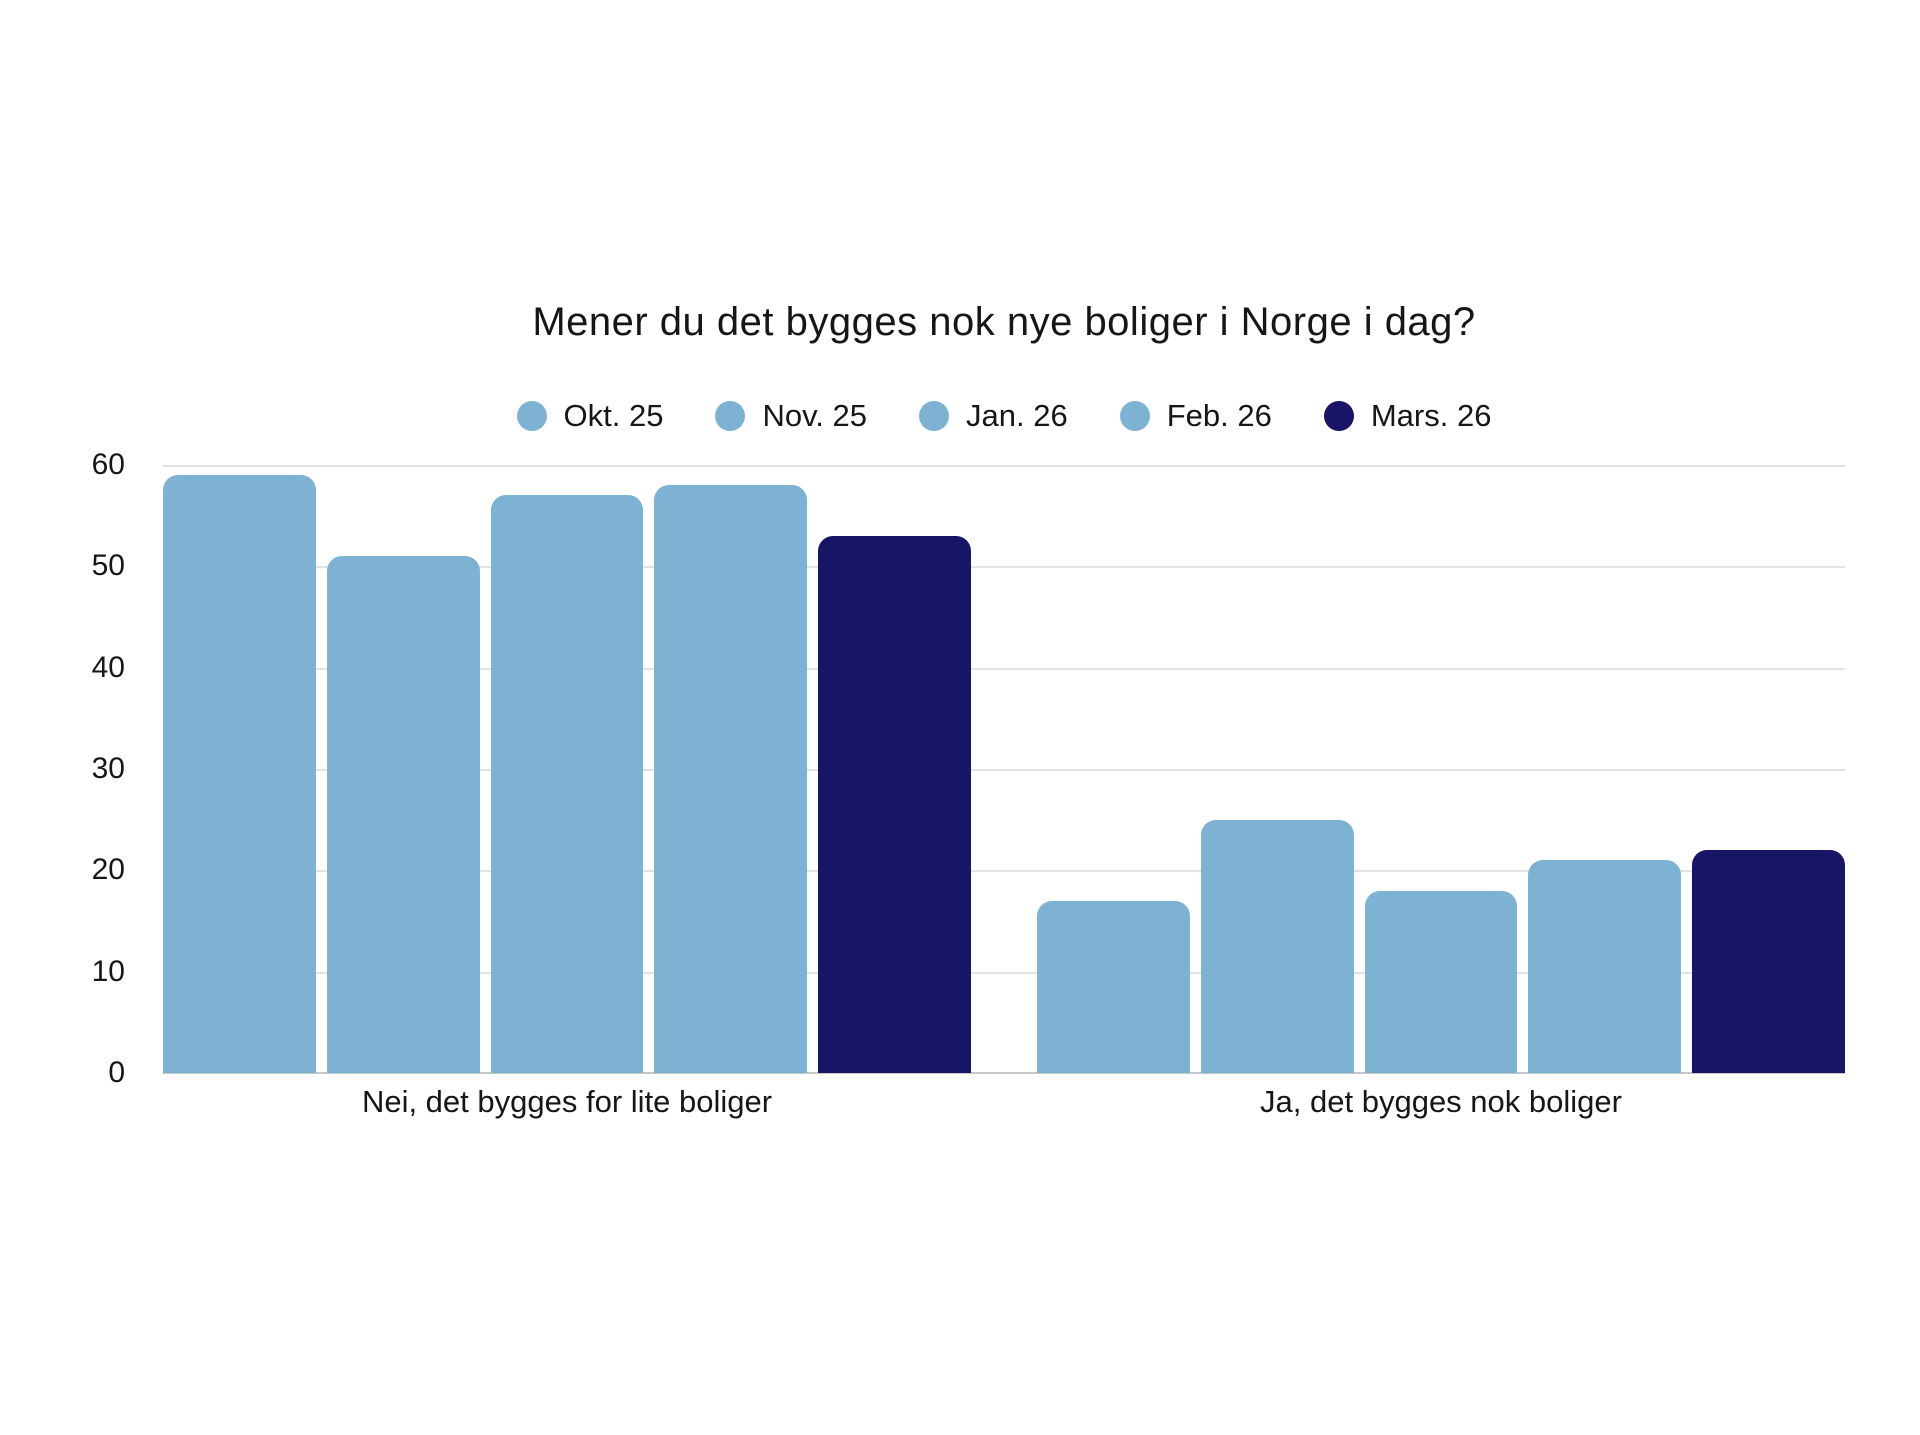 The height and width of the screenshot is (1435, 1920). I want to click on legend-label: Feb. 26, so click(1219, 415).